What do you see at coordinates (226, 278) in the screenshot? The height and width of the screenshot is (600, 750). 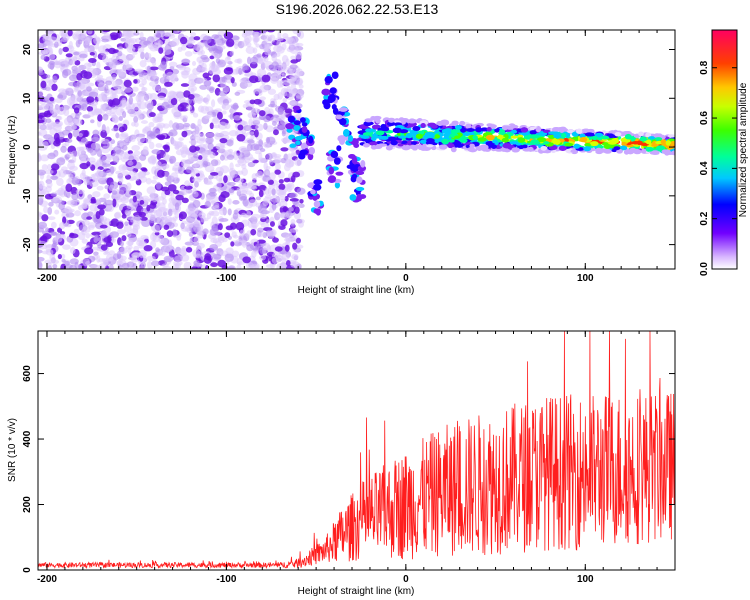 I see `spectrogram-xtick-label: -100` at bounding box center [226, 278].